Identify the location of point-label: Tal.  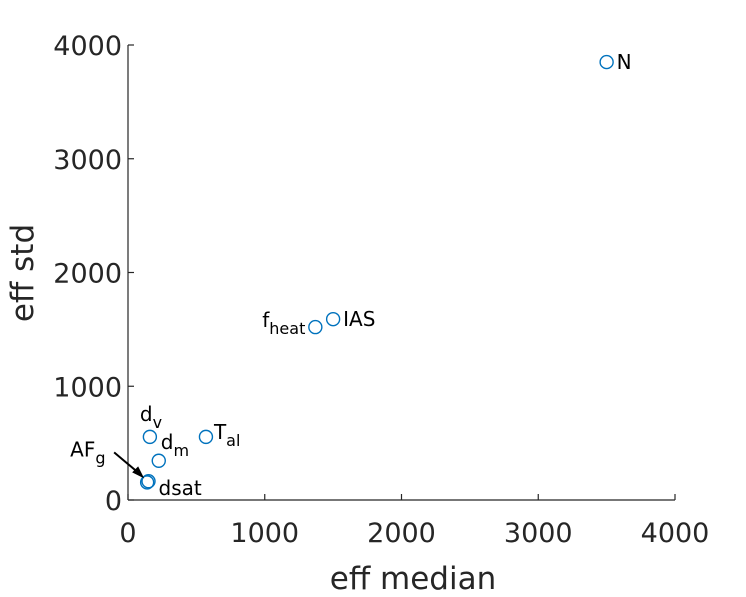
(226, 435).